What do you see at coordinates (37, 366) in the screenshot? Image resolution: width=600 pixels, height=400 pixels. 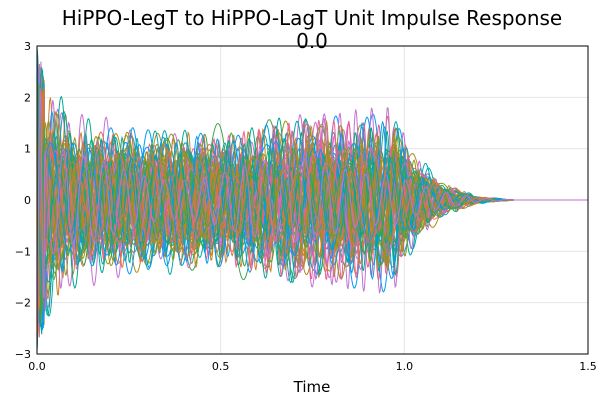 I see `x-tick-label: 0.0` at bounding box center [37, 366].